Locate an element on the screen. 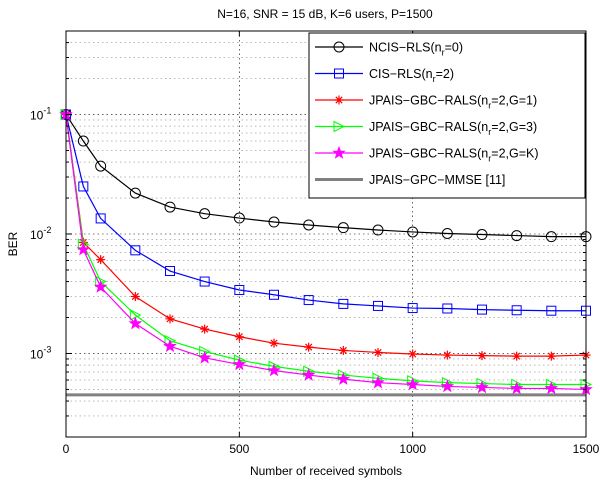 This screenshot has width=602, height=483. x-tick-label: 1000 is located at coordinates (412, 449).